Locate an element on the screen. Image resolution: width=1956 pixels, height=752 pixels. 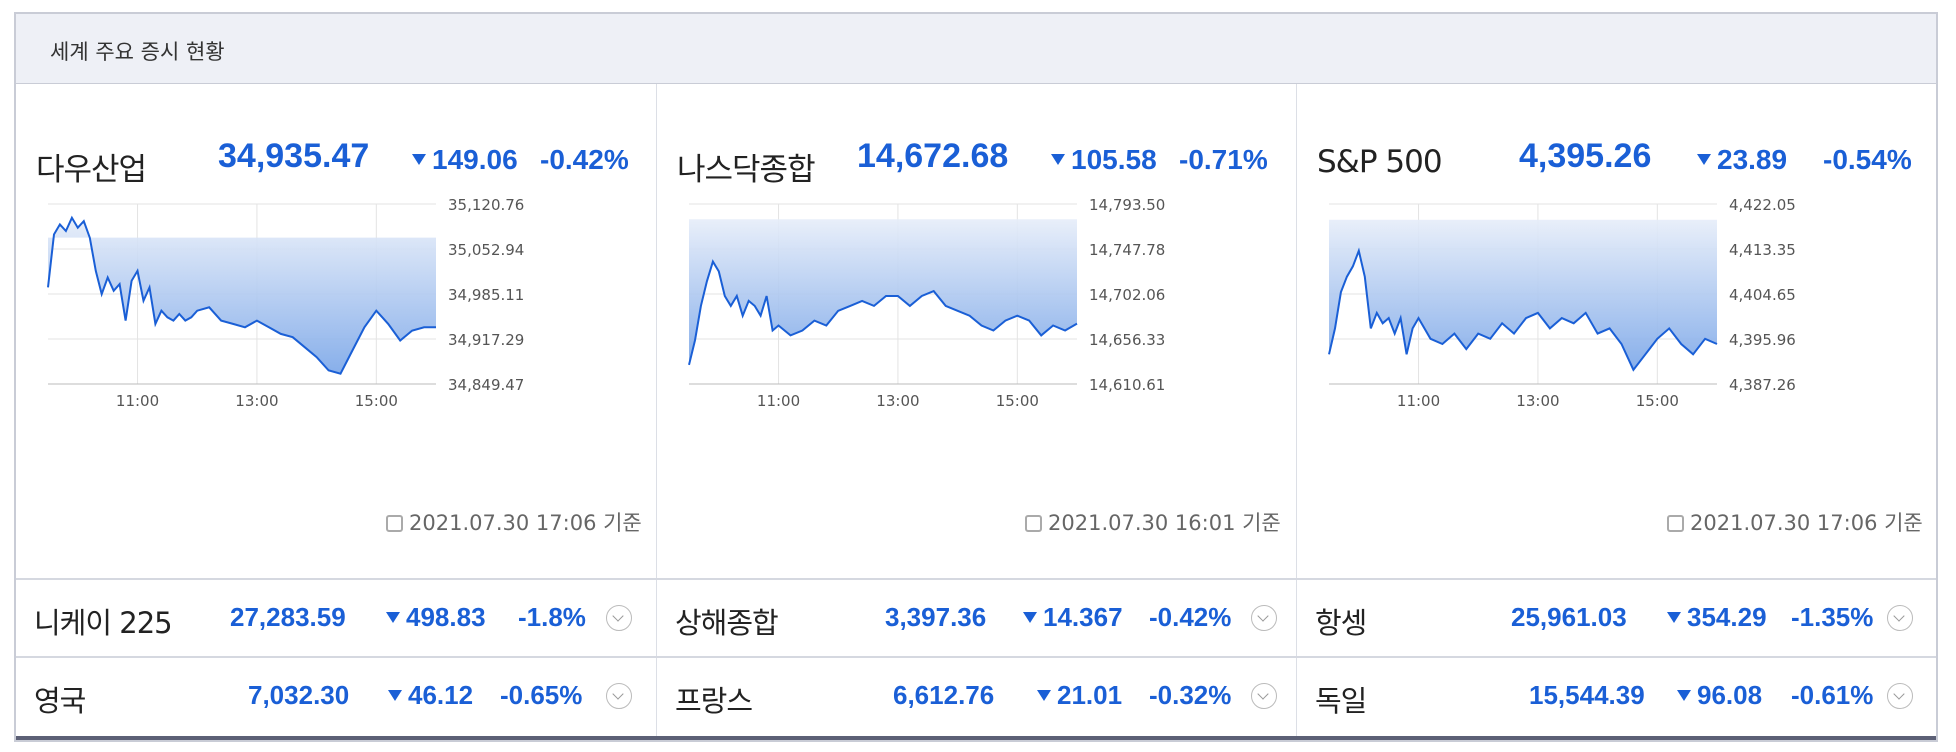
y-tick-label: 14,610.61 is located at coordinates (1127, 385).